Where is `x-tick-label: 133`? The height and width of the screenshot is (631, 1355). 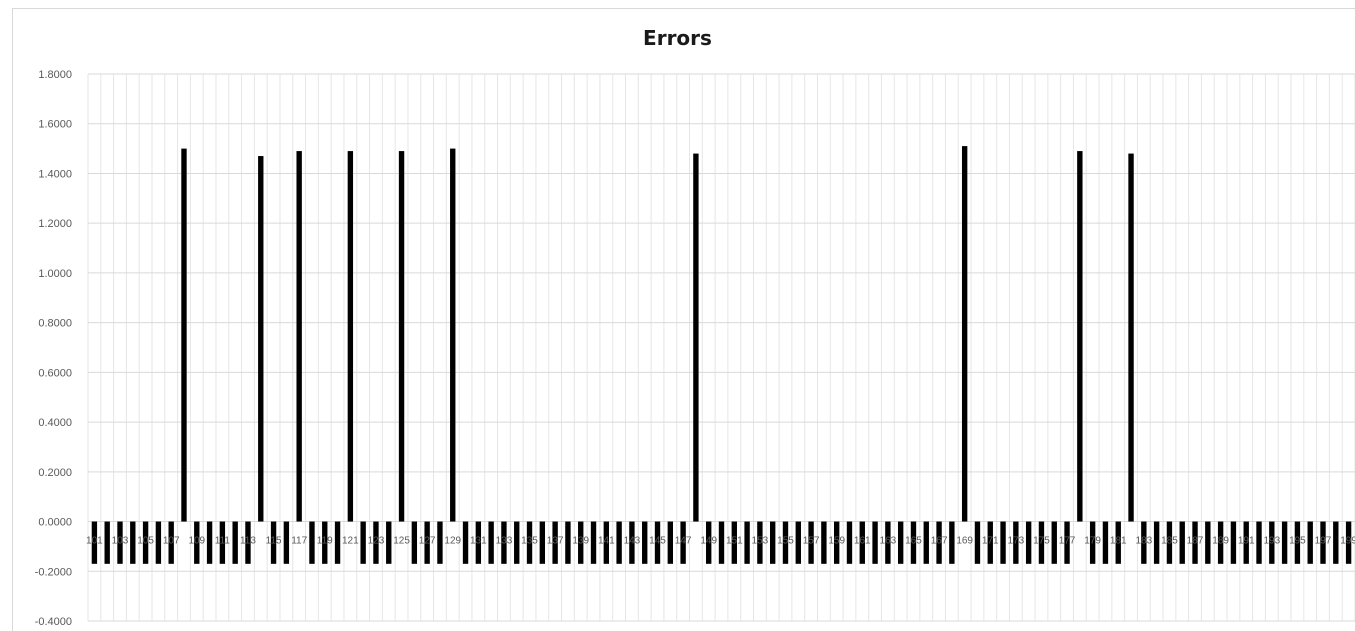 x-tick-label: 133 is located at coordinates (504, 541).